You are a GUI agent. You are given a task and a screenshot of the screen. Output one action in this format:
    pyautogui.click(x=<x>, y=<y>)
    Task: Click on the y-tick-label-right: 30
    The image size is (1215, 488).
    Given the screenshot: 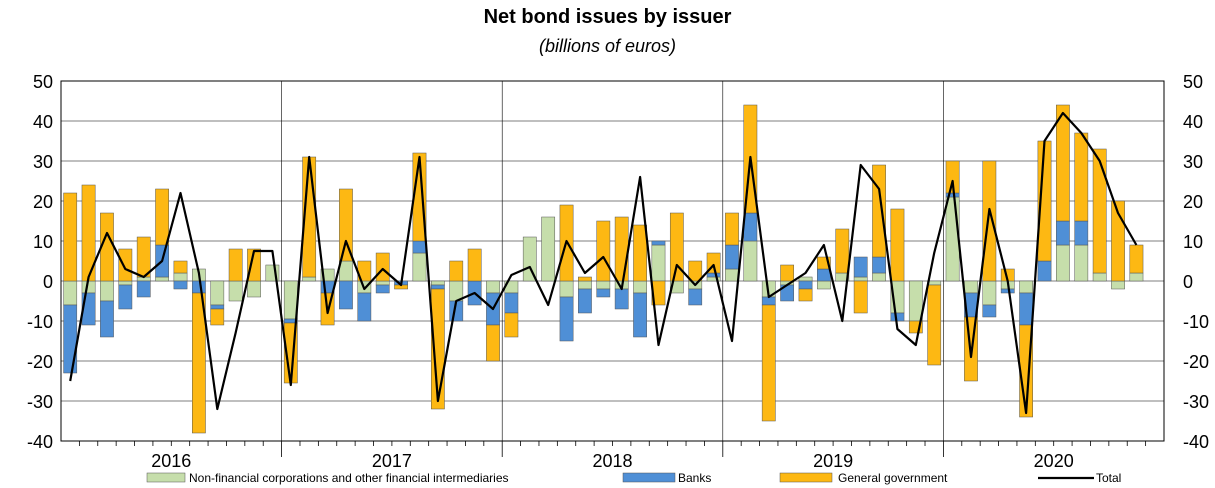 What is the action you would take?
    pyautogui.click(x=1193, y=162)
    